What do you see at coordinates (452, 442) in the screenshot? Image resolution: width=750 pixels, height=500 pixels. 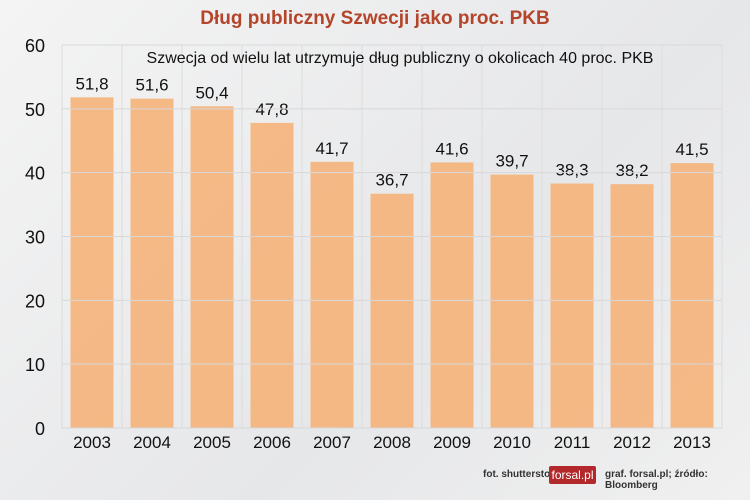 I see `x-tick-label: 2009` at bounding box center [452, 442].